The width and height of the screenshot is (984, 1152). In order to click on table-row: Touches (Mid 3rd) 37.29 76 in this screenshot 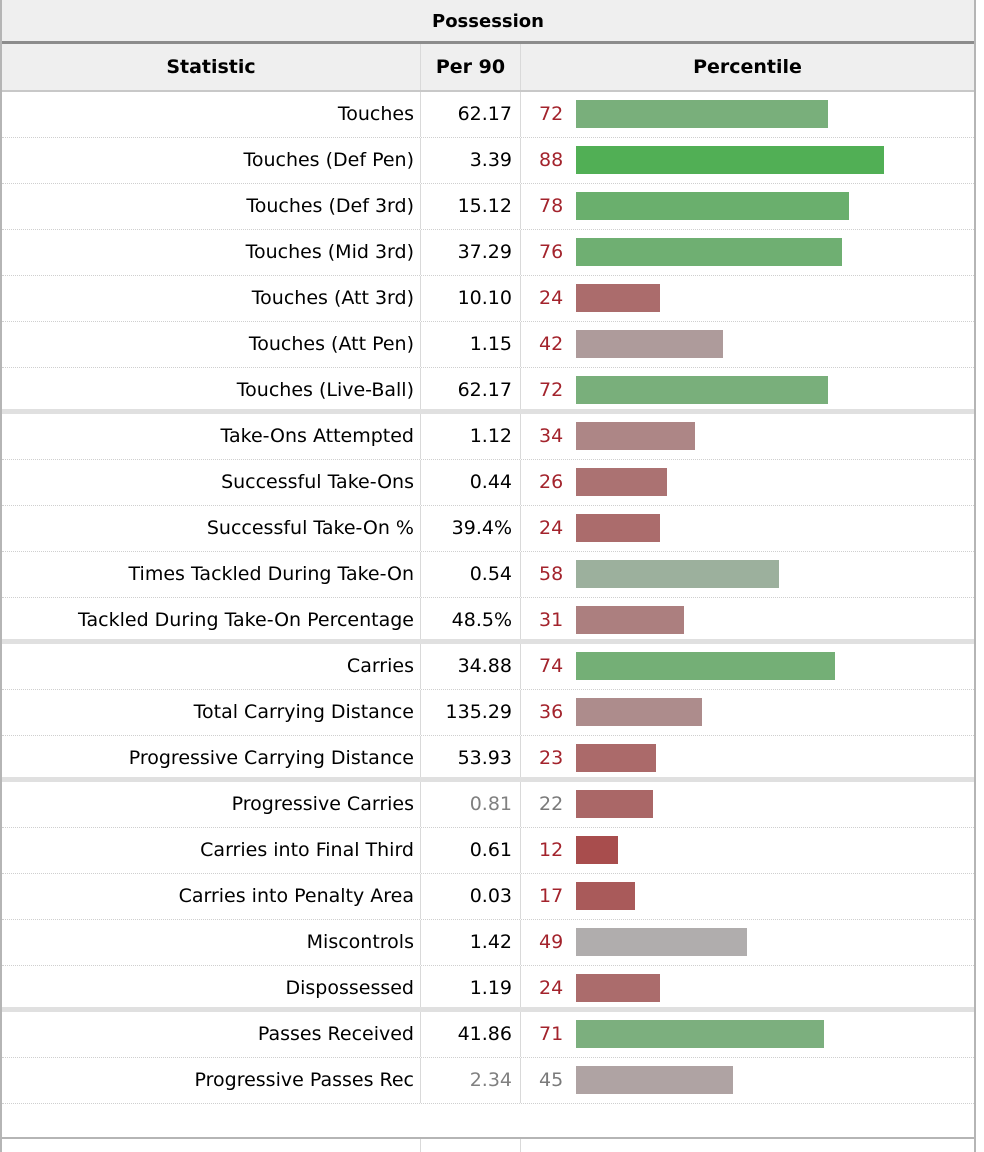, I will do `click(488, 253)`.